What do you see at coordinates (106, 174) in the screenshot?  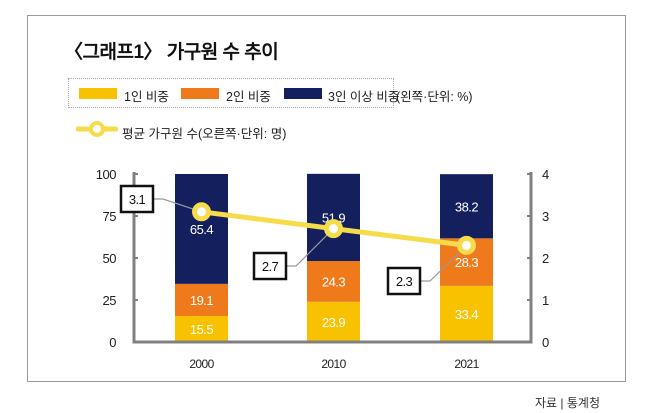 I see `y-left-tick-label: 100` at bounding box center [106, 174].